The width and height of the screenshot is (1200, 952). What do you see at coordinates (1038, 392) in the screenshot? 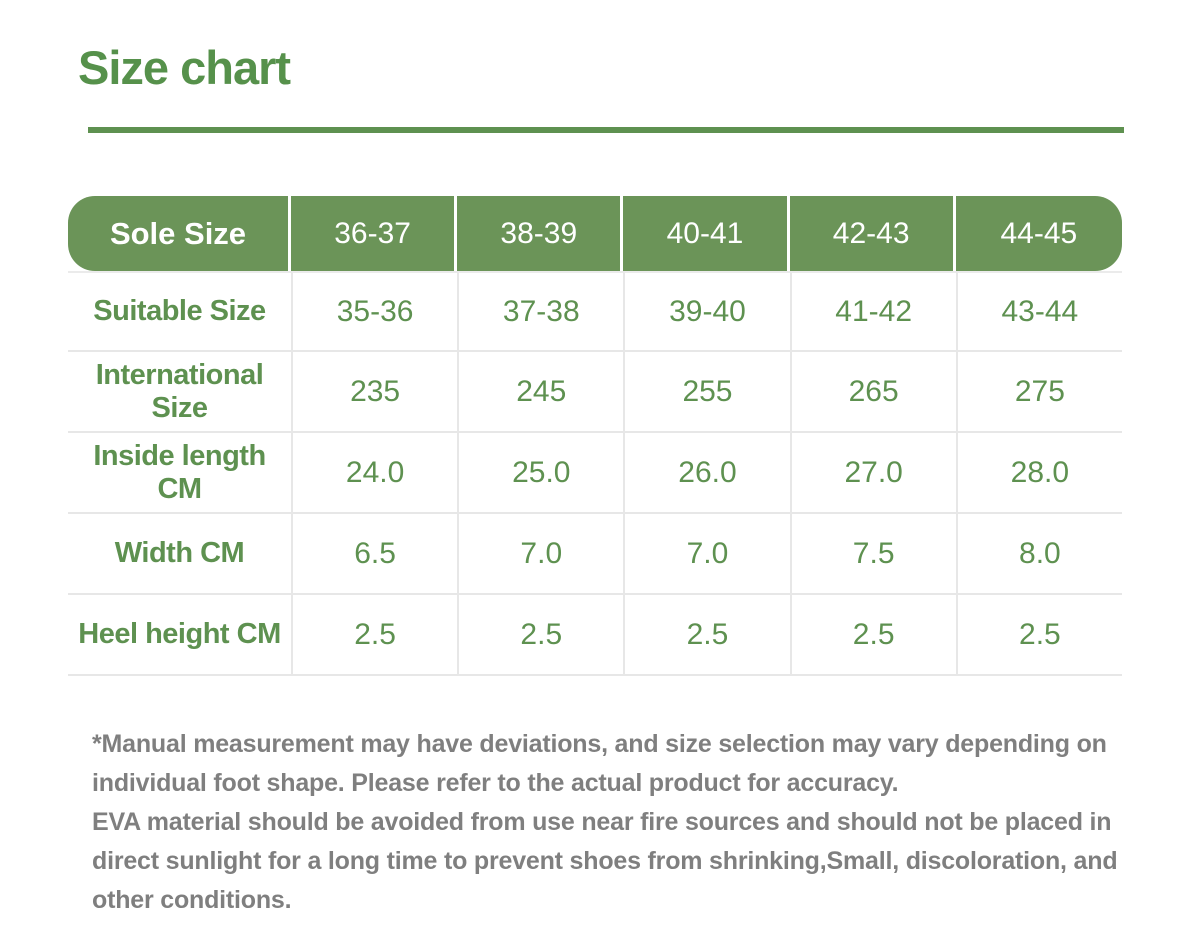
I see `cell-value: 275` at bounding box center [1038, 392].